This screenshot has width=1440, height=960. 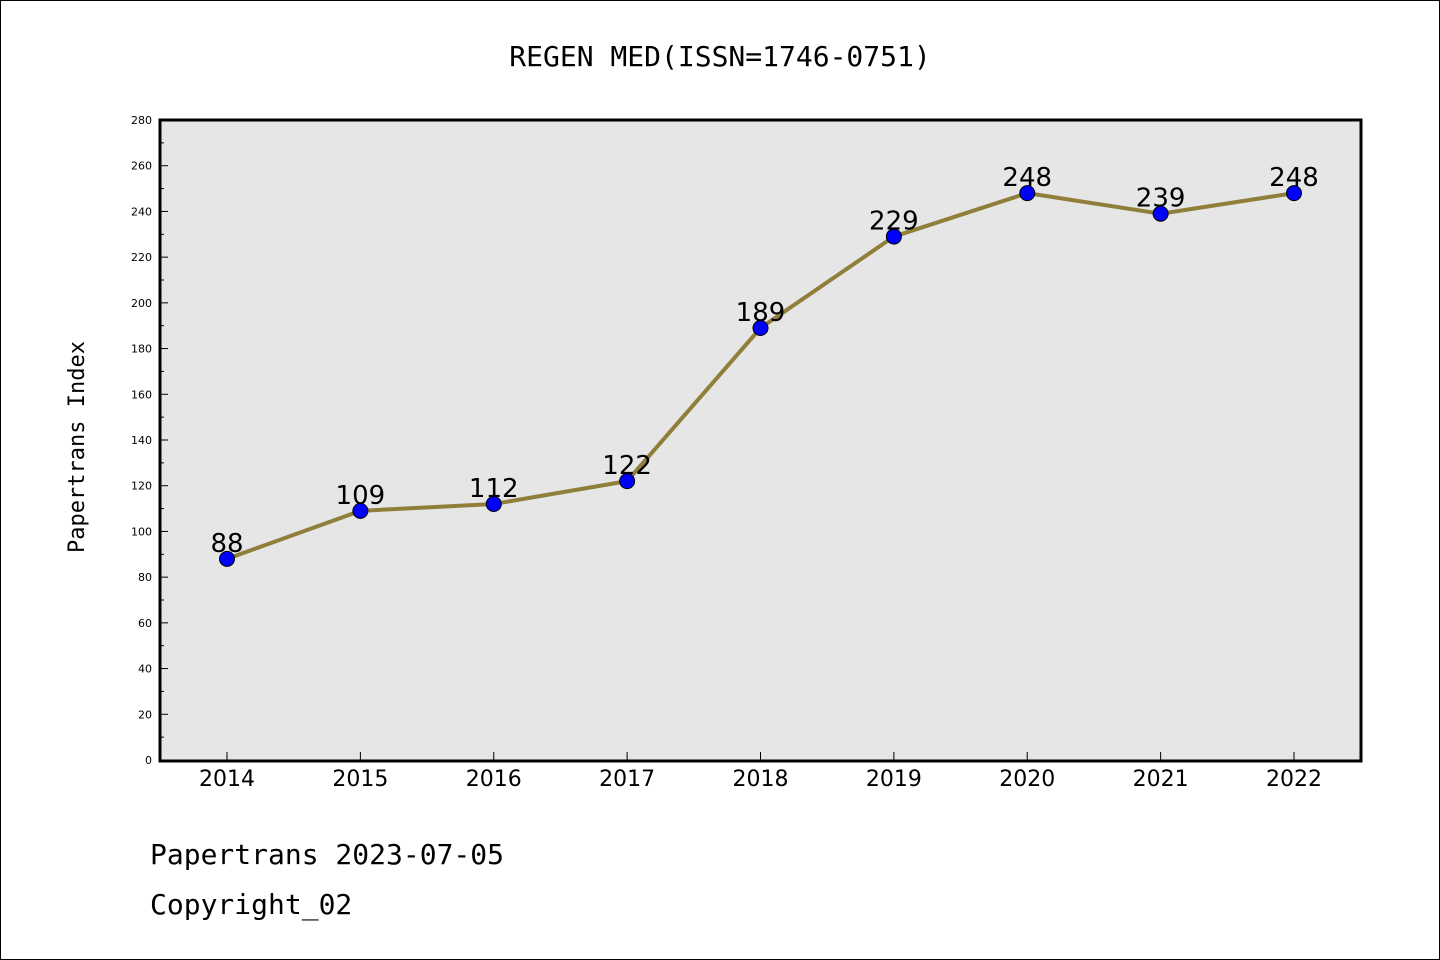 I want to click on footer-date: Papertrans 2023-07-05, so click(x=327, y=854).